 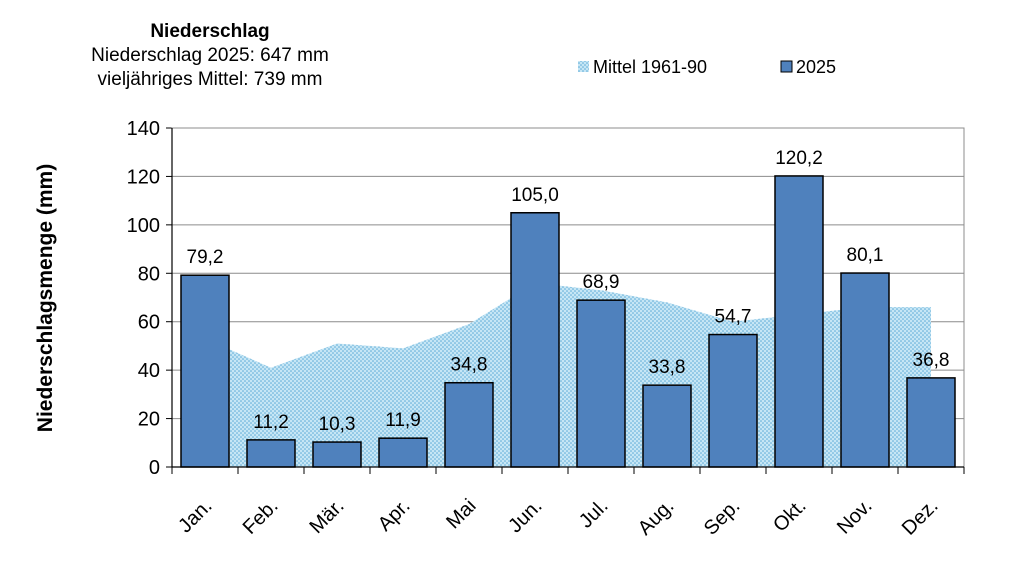 I want to click on legend: Mittel 1961-90 2025, so click(x=707, y=67).